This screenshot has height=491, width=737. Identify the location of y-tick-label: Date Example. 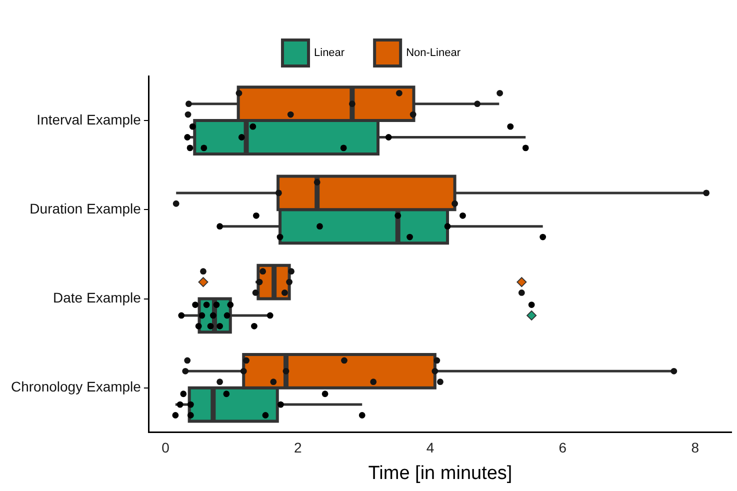
(97, 298).